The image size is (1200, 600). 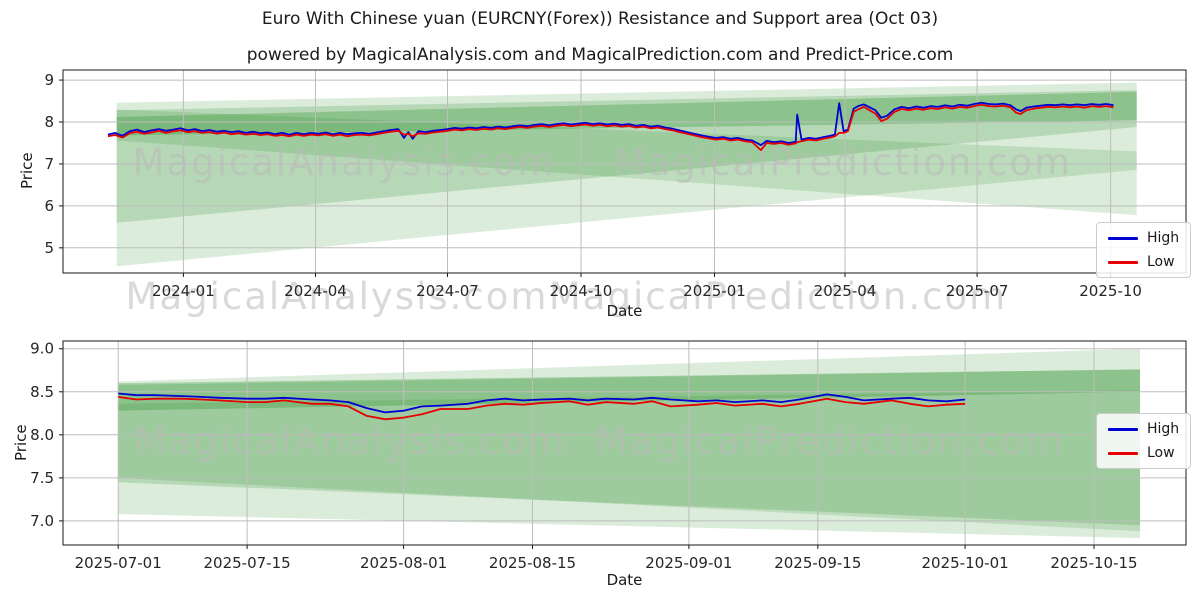 I want to click on y-tick-label: 5, so click(x=49, y=248).